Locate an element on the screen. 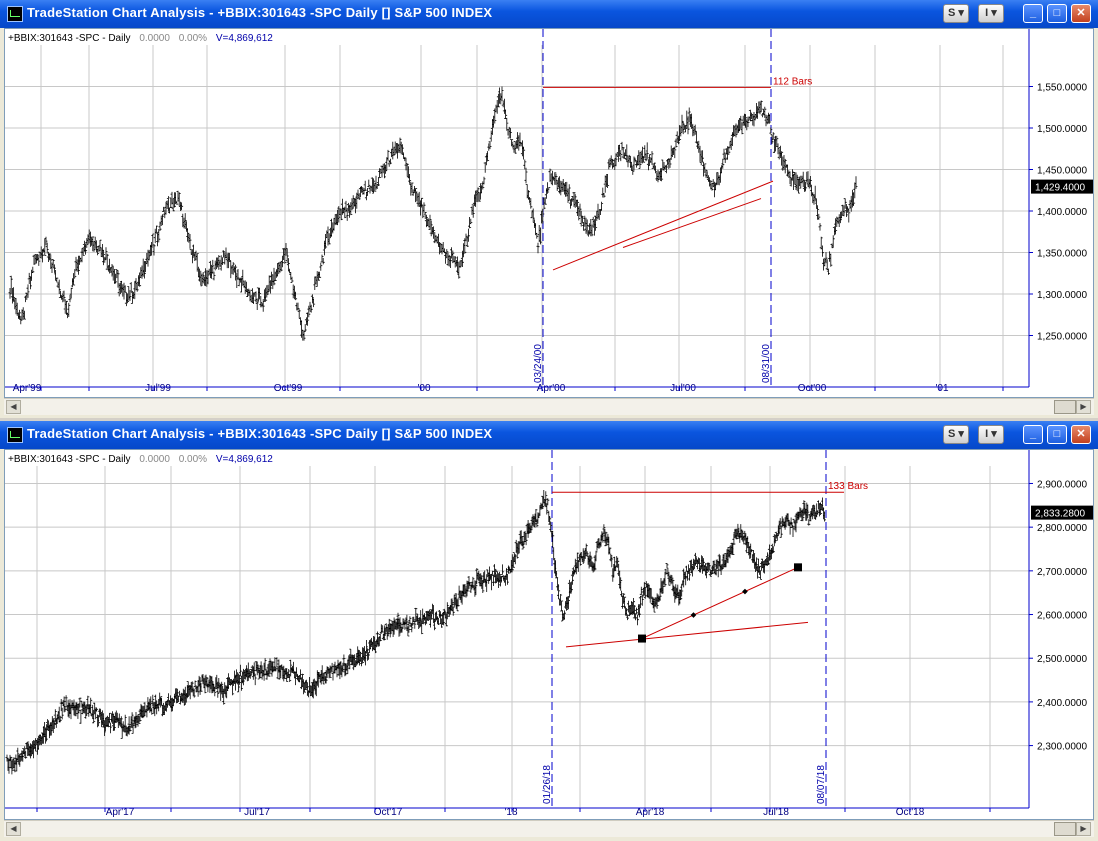 This screenshot has width=1098, height=841. x-tick-label: '18 is located at coordinates (510, 812).